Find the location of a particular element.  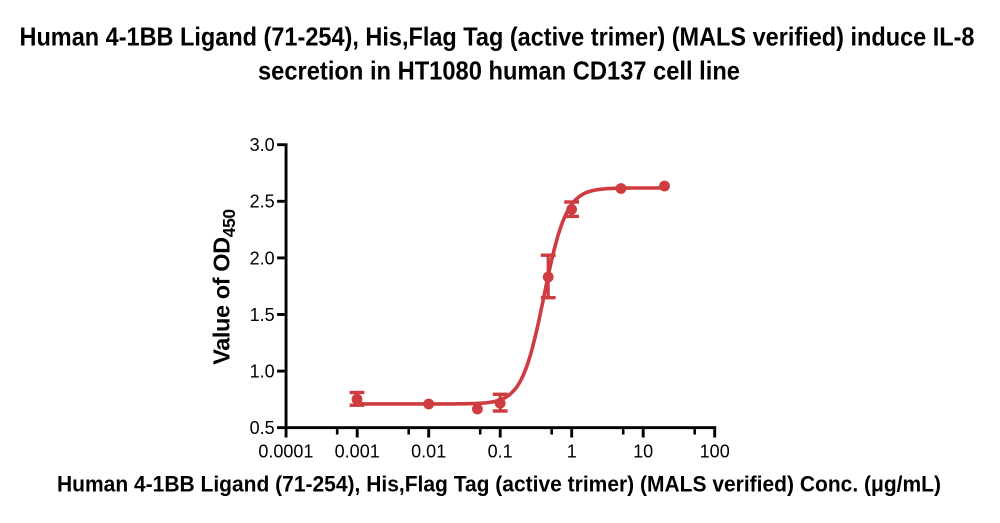

svg-text: 0.1 is located at coordinates (500, 452).